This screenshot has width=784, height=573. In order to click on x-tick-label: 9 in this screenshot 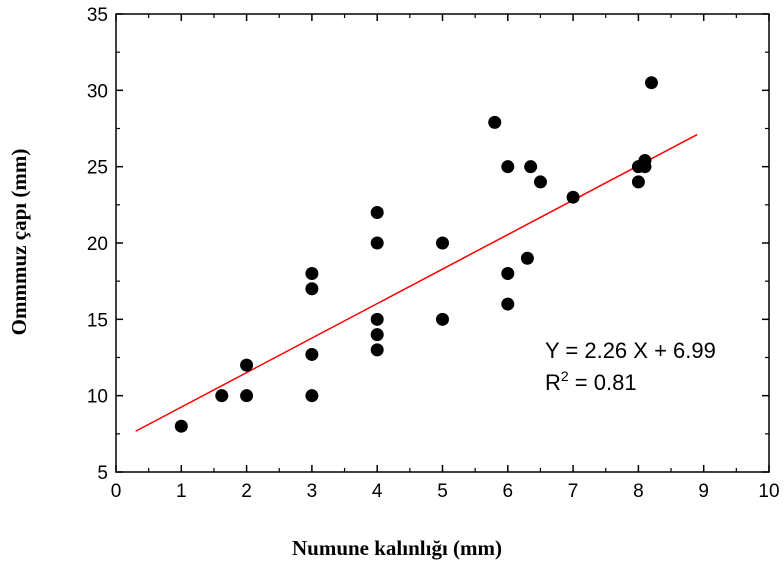, I will do `click(703, 491)`.